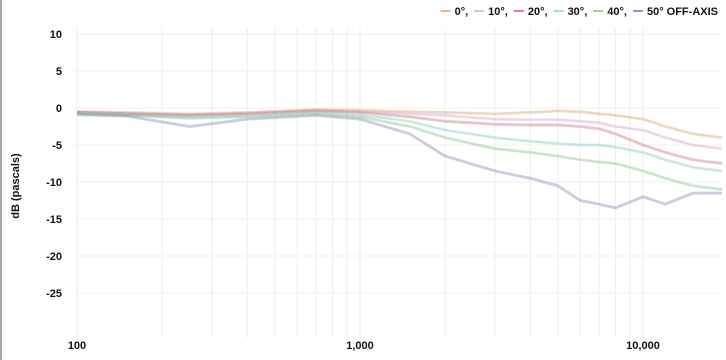 This screenshot has height=360, width=726. Describe the element at coordinates (54, 164) in the screenshot. I see `y-tick-labels: 10 5 0 -5 -10 -15 -20 -25` at that location.